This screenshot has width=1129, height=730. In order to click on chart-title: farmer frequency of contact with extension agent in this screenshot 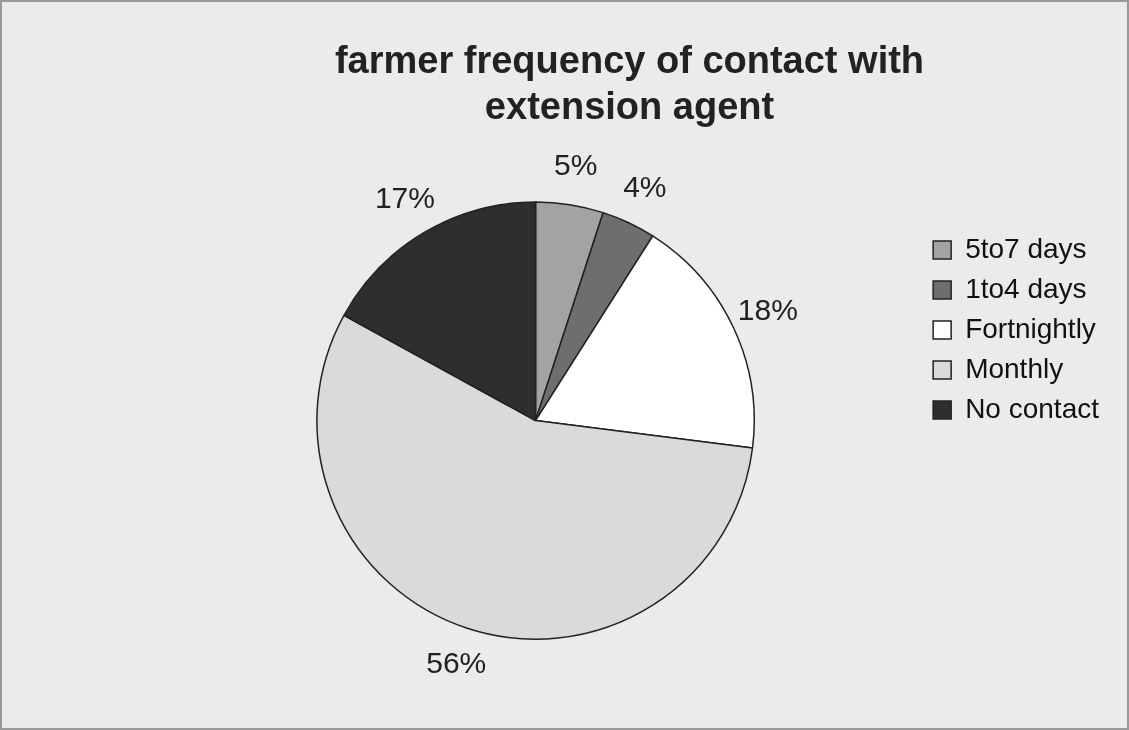, I will do `click(629, 83)`.